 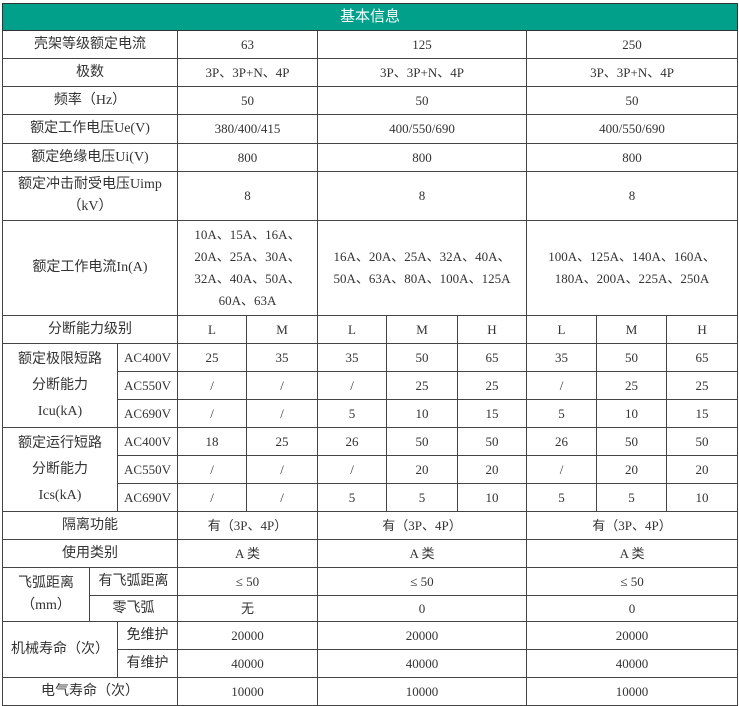 I want to click on value-125: 有（3P、4P）, so click(x=422, y=525).